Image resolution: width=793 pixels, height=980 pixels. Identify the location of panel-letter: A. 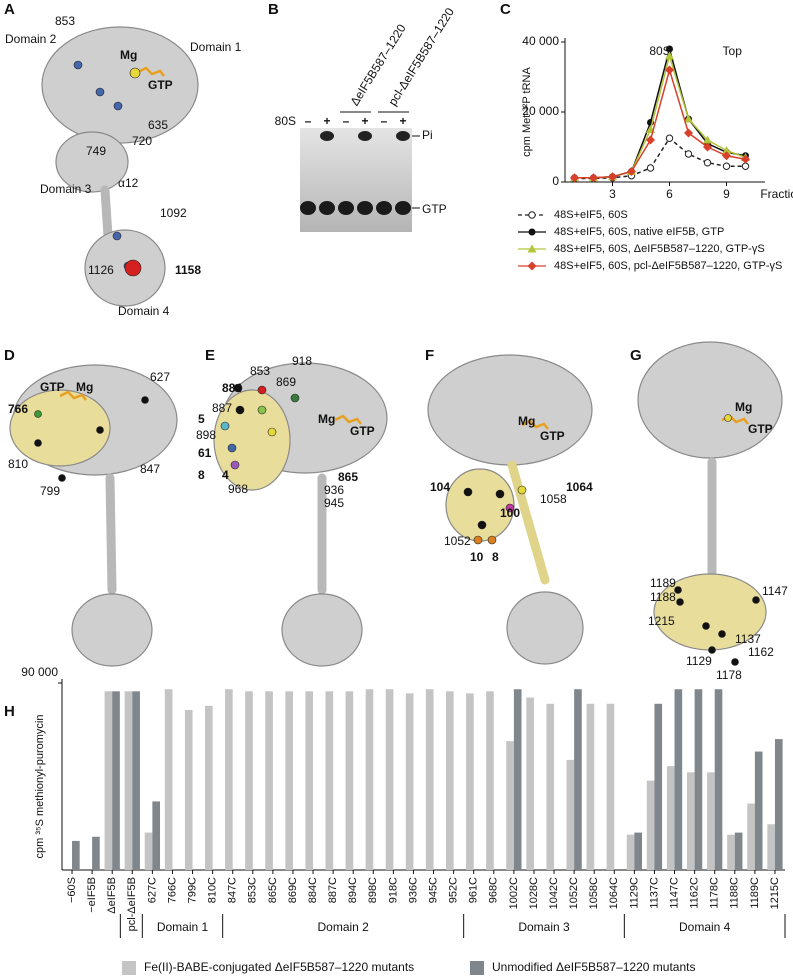
(9, 9).